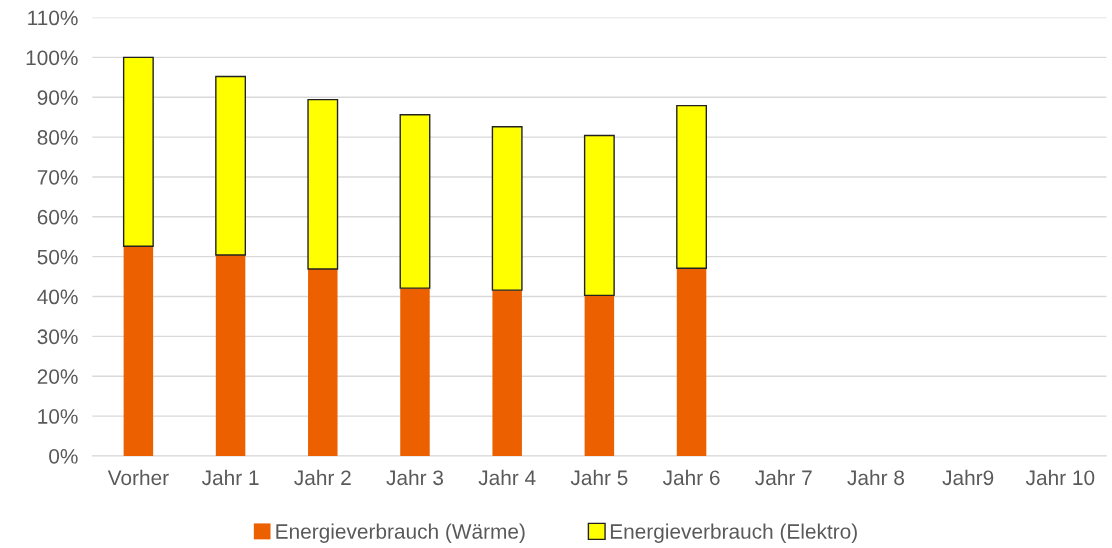 This screenshot has width=1112, height=548. What do you see at coordinates (57, 297) in the screenshot?
I see `y-tick-label: 40%` at bounding box center [57, 297].